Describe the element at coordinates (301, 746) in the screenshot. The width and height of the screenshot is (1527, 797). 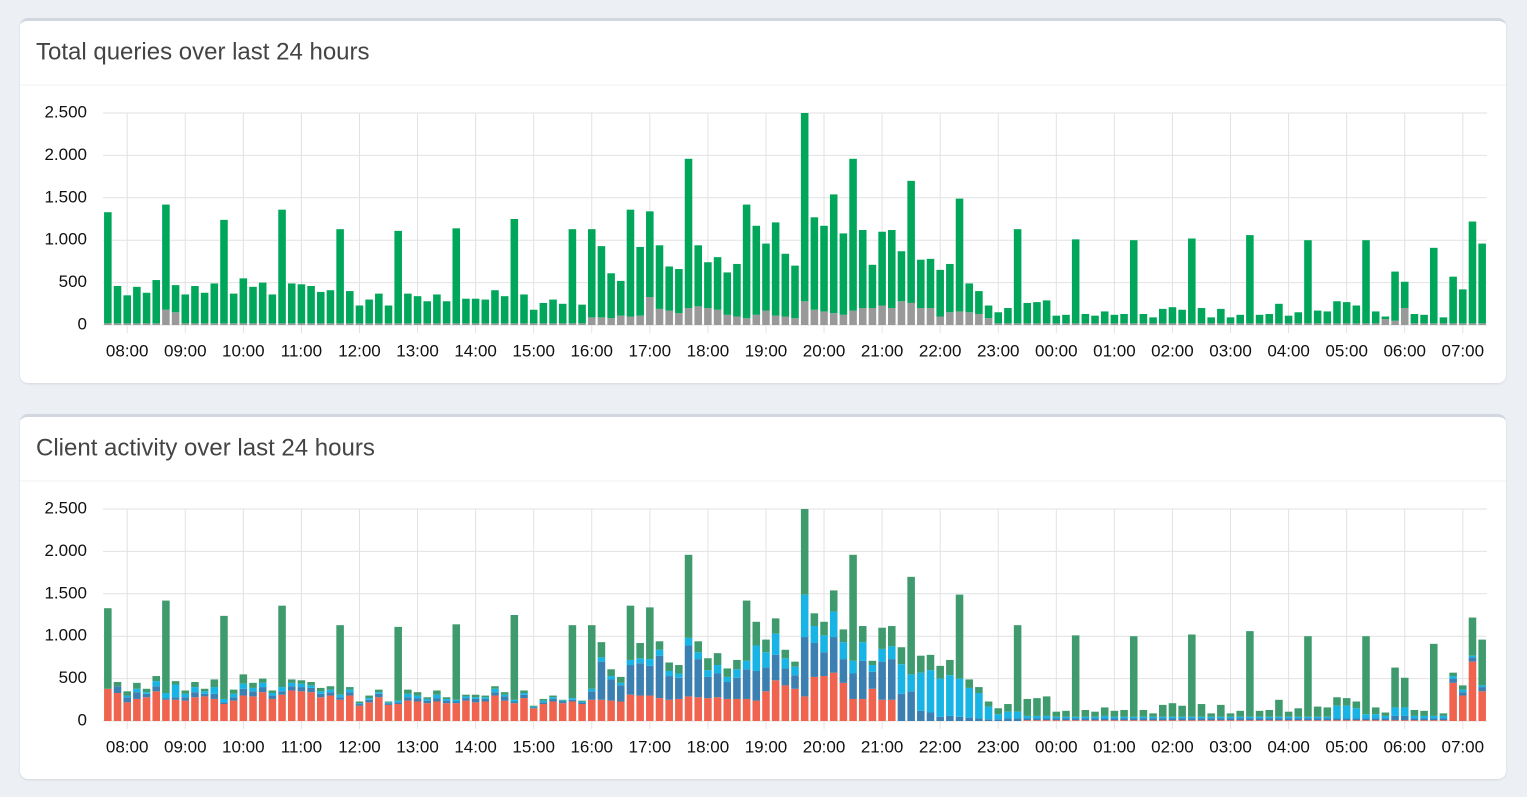
I see `x-tick-label: 11:00` at that location.